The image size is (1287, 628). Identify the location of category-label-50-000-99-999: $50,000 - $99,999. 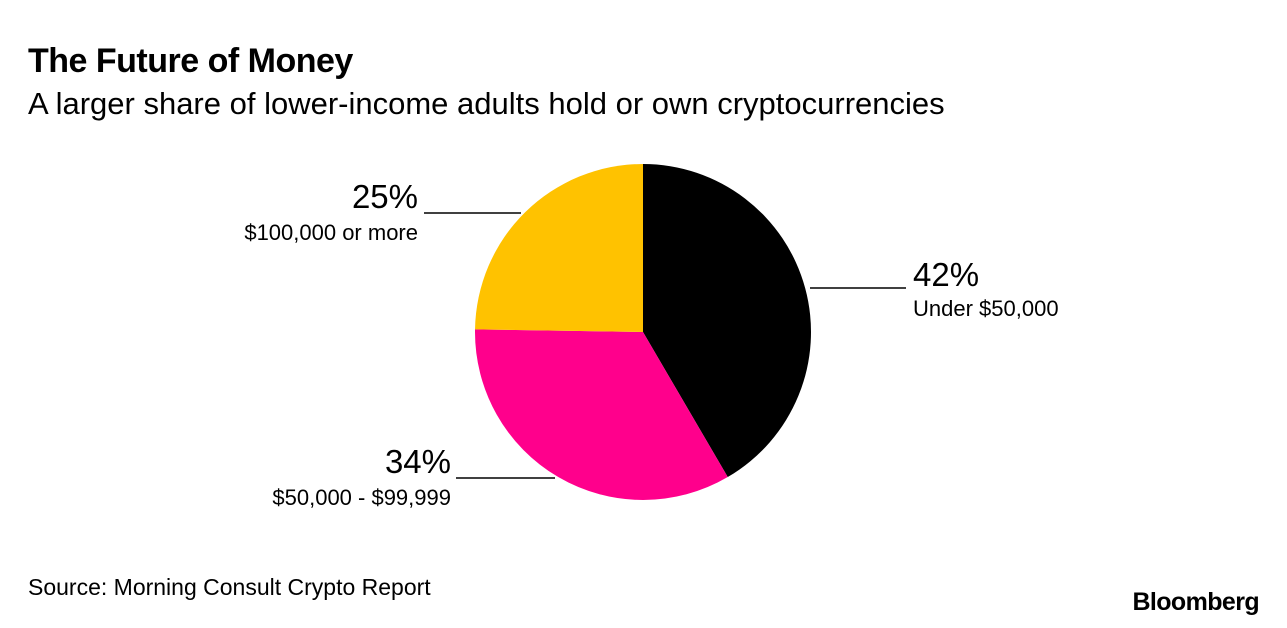
(361, 497).